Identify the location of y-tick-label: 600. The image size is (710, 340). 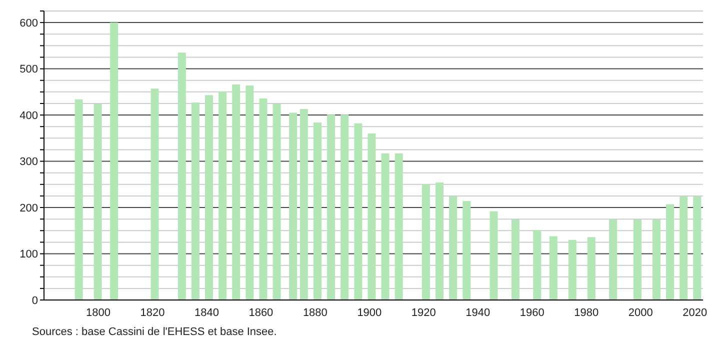
(29, 23).